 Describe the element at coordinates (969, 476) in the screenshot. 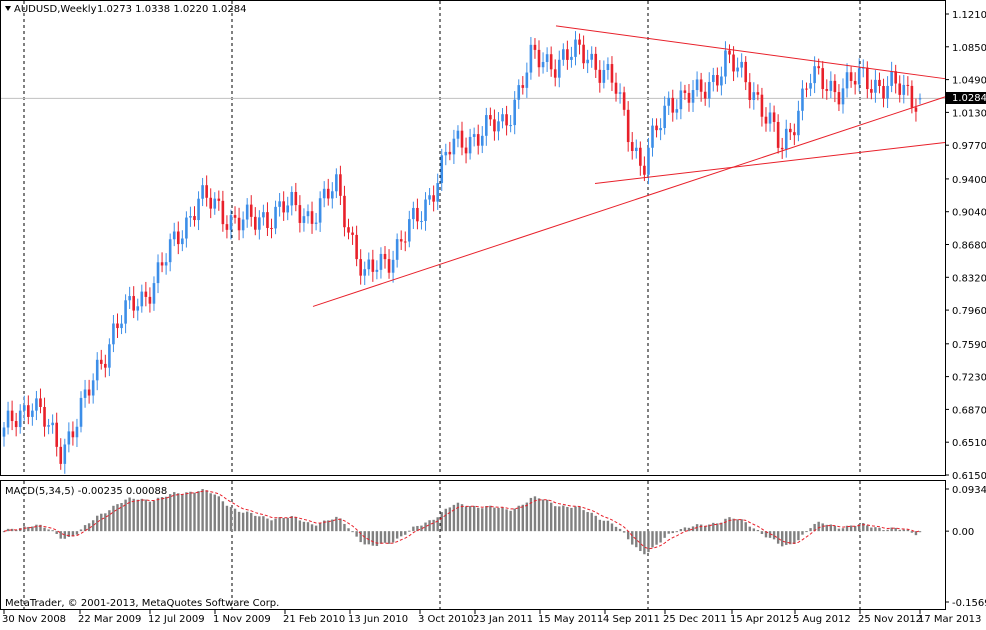

I see `price-tick-label: 0.6150` at that location.